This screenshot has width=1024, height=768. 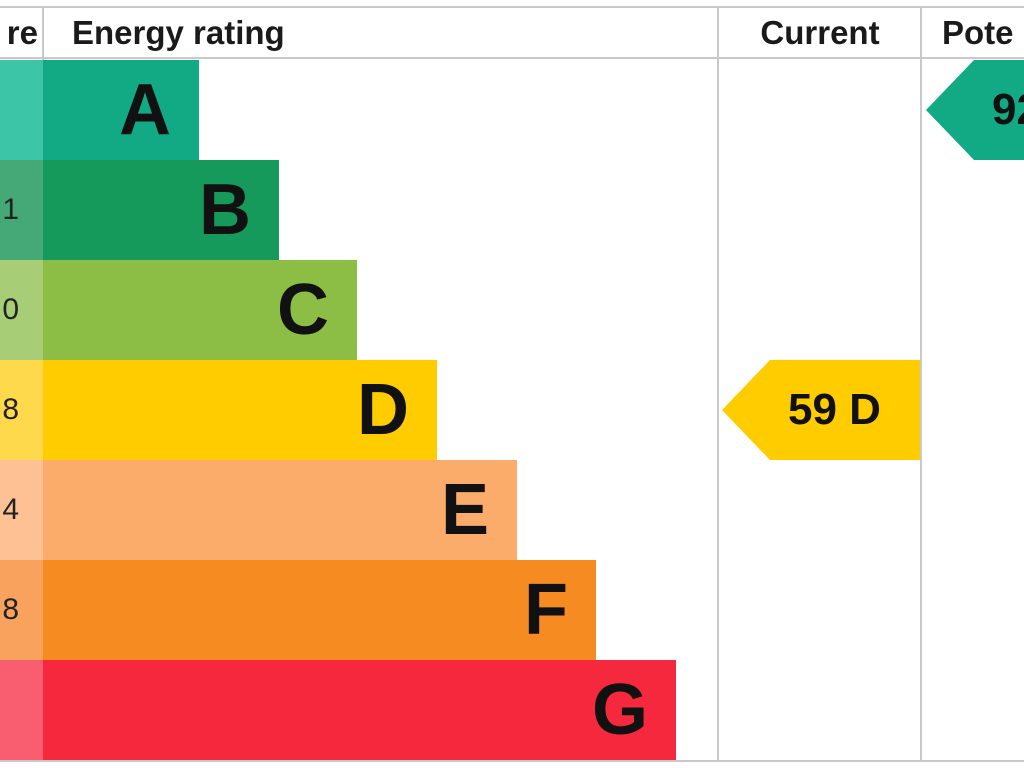 What do you see at coordinates (178, 32) in the screenshot?
I see `energy-rating-header: Energy rating` at bounding box center [178, 32].